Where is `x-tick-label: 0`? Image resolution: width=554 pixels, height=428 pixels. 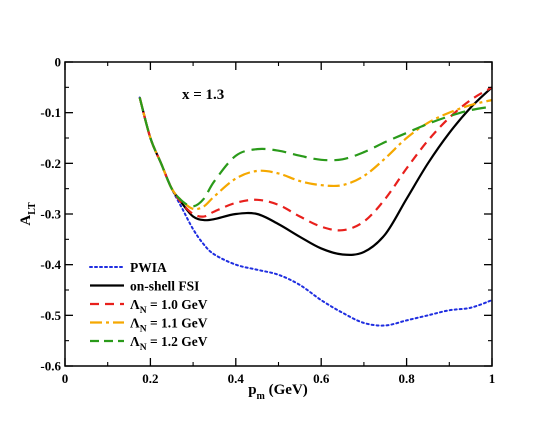
x-tick-label: 0 is located at coordinates (65, 378).